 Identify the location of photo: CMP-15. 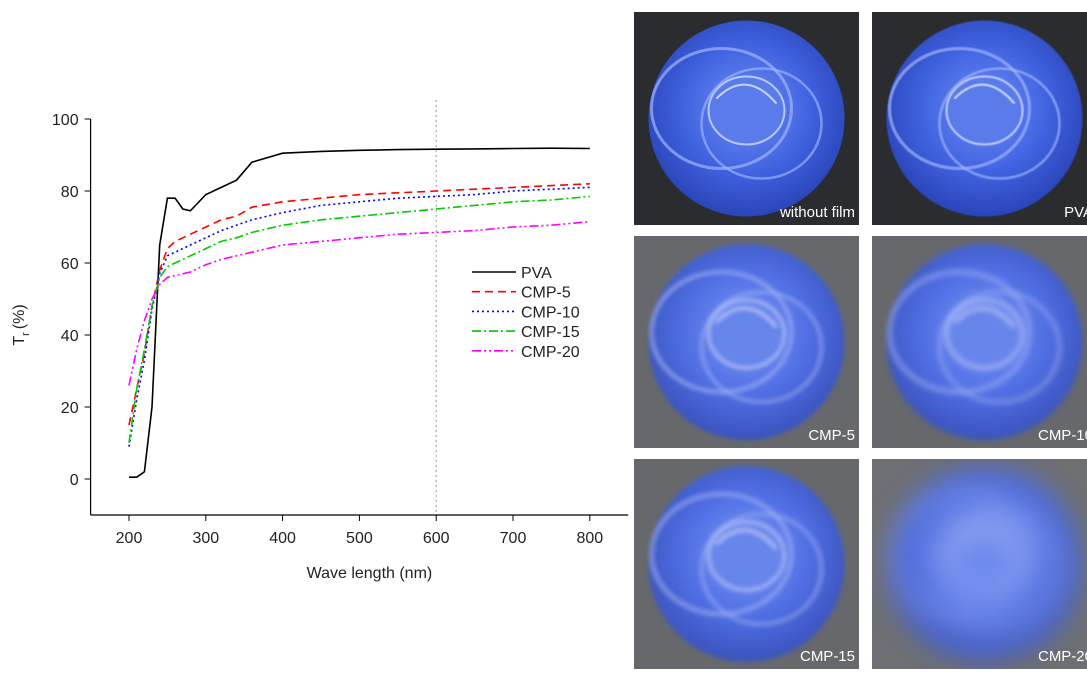
(746, 564).